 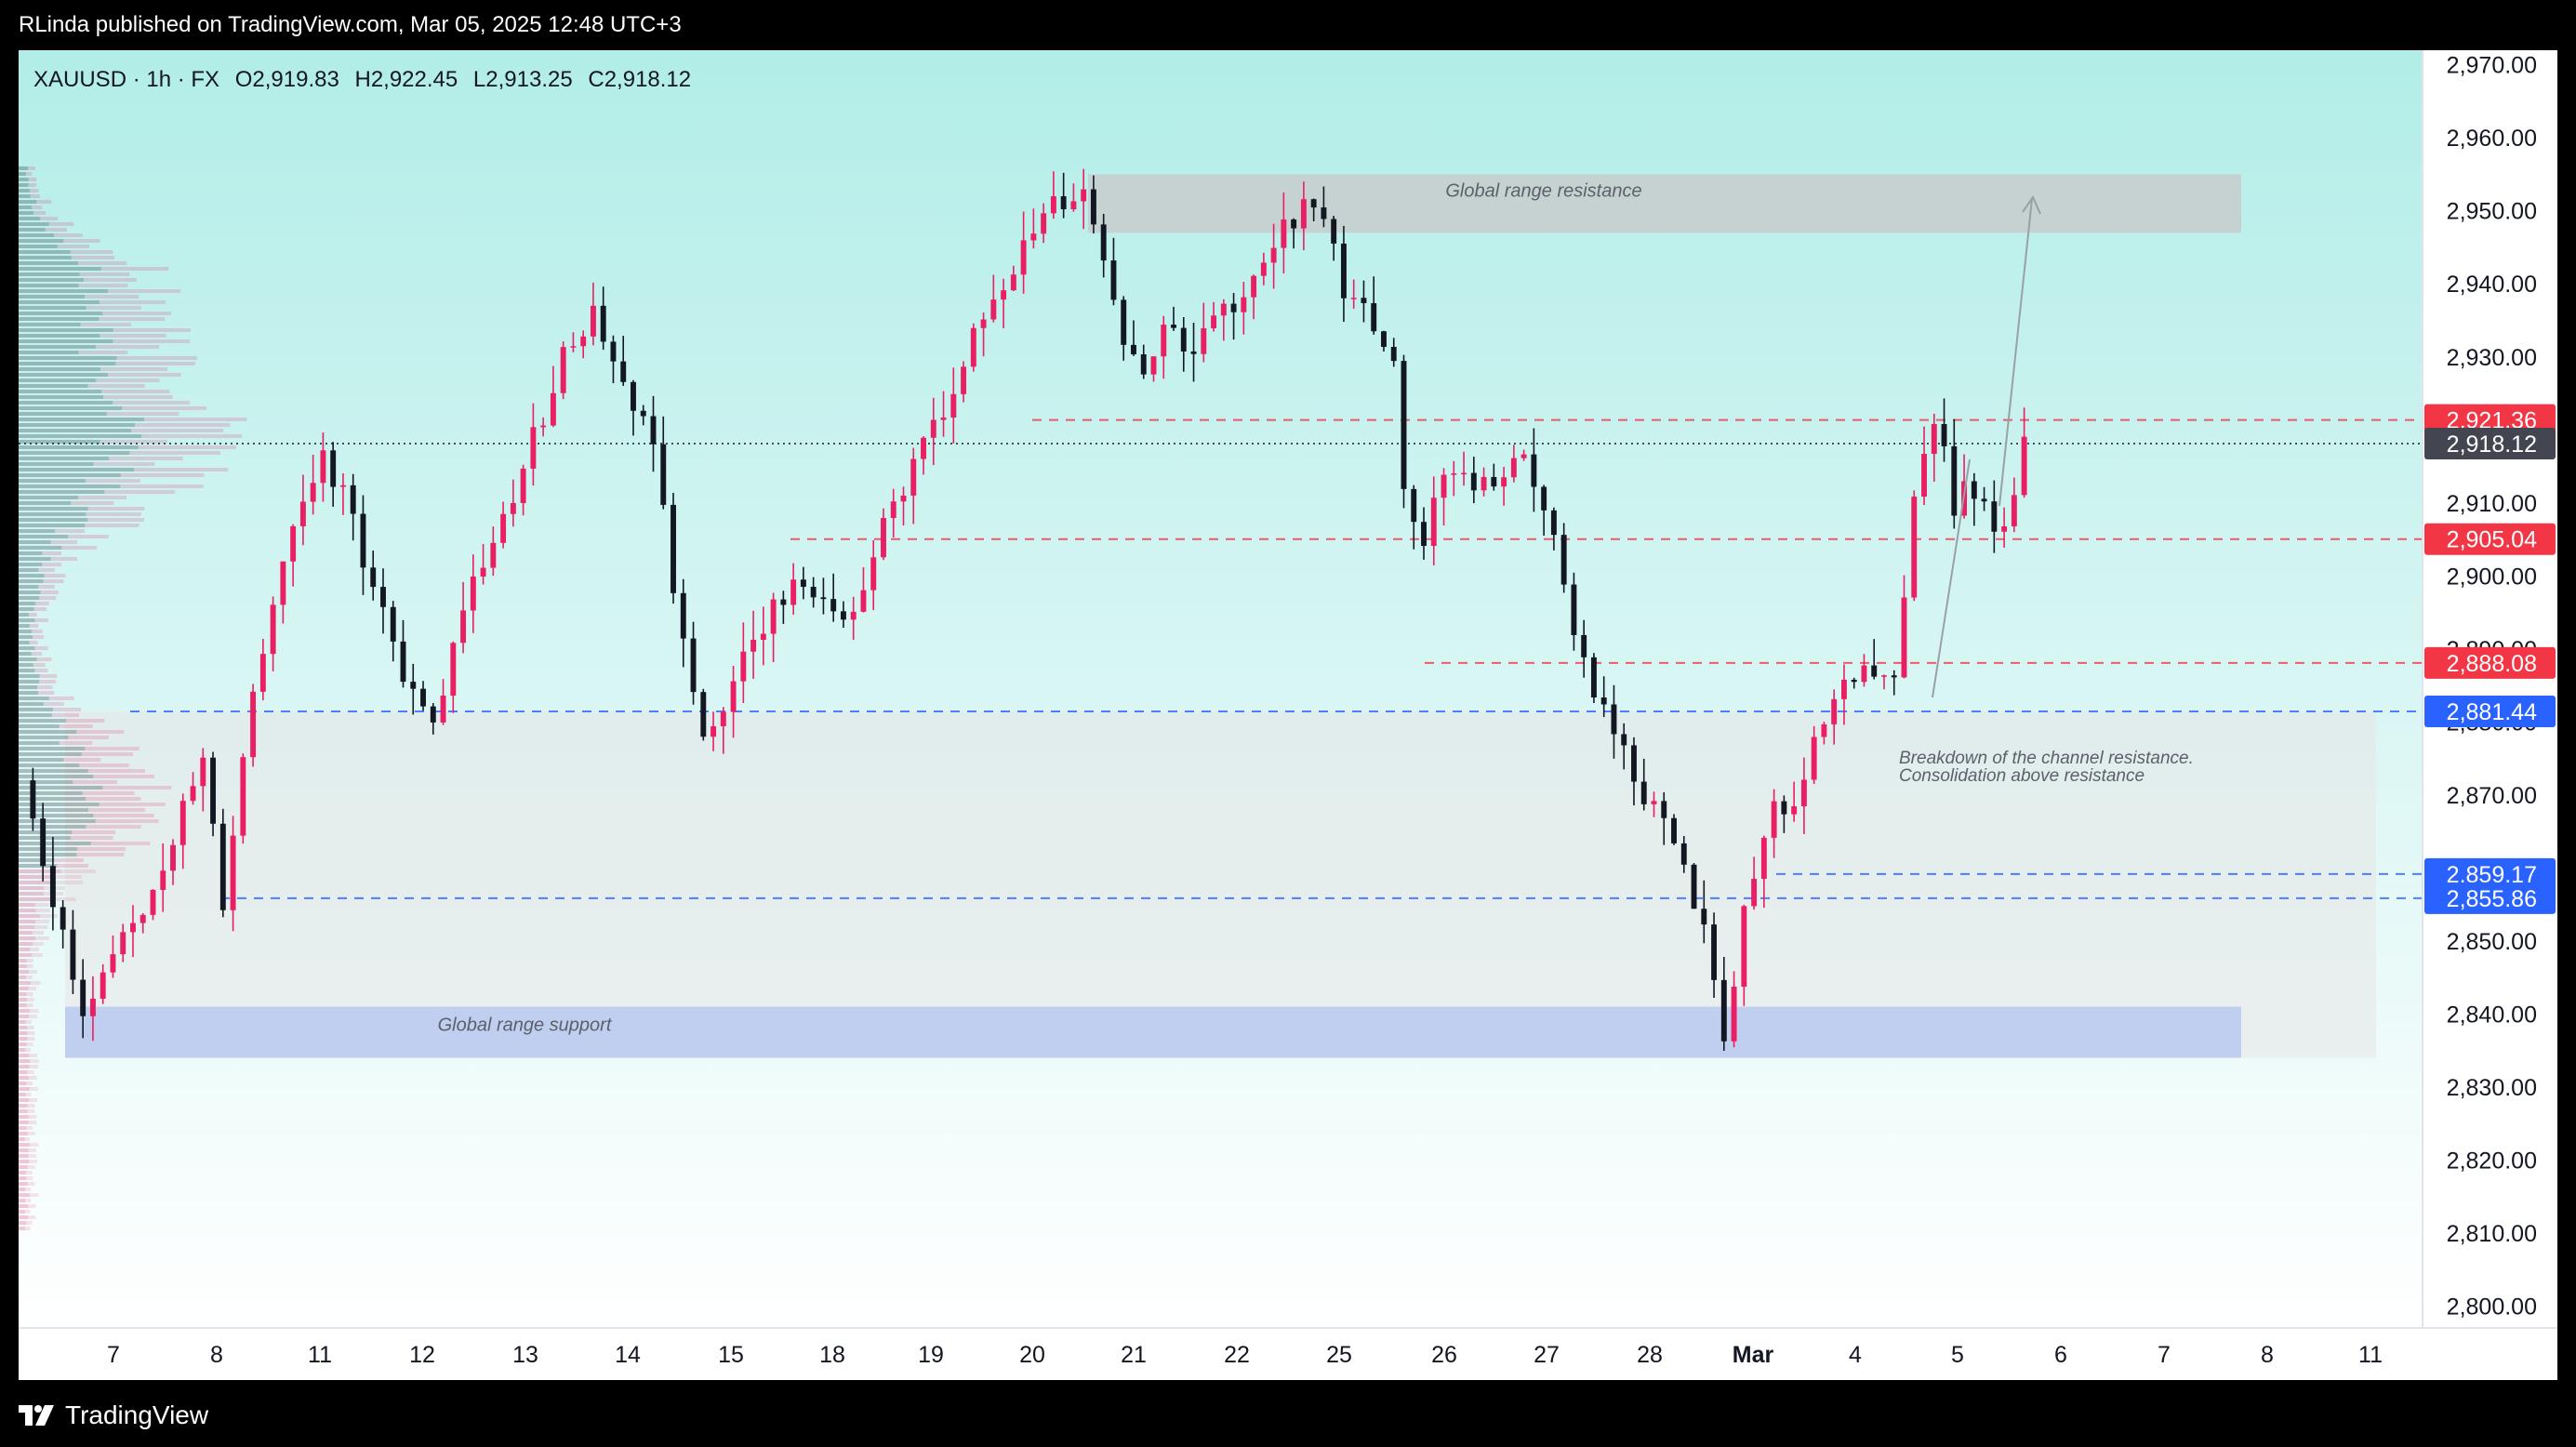 I want to click on time-tick-label: 8, so click(x=216, y=1355).